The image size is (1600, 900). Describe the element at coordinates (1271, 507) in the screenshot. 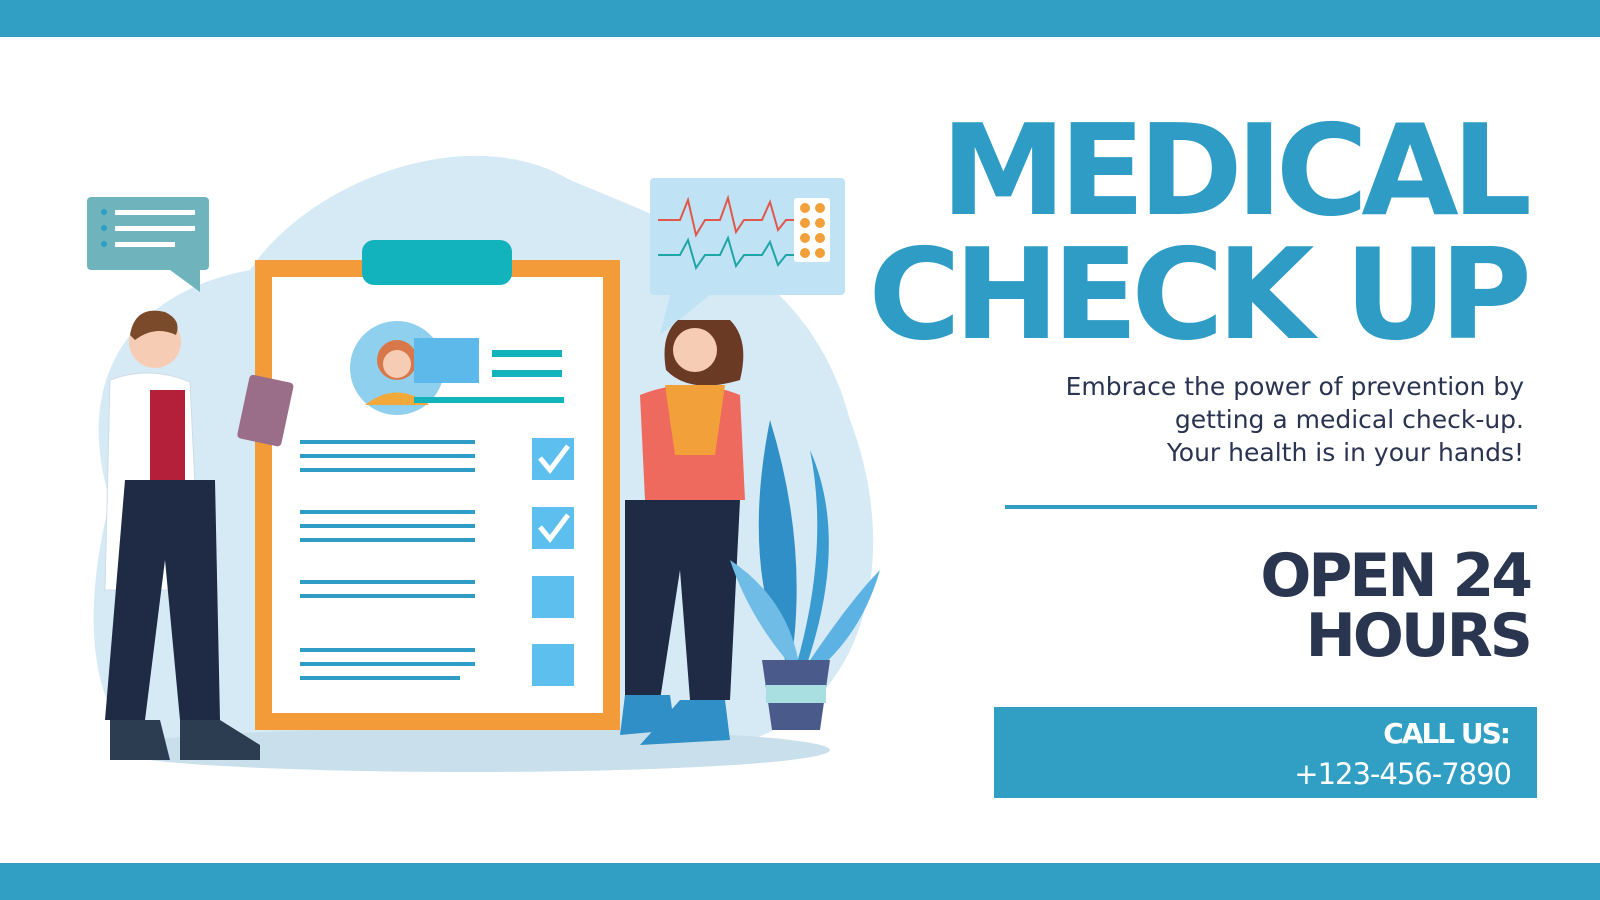

I see `divider` at that location.